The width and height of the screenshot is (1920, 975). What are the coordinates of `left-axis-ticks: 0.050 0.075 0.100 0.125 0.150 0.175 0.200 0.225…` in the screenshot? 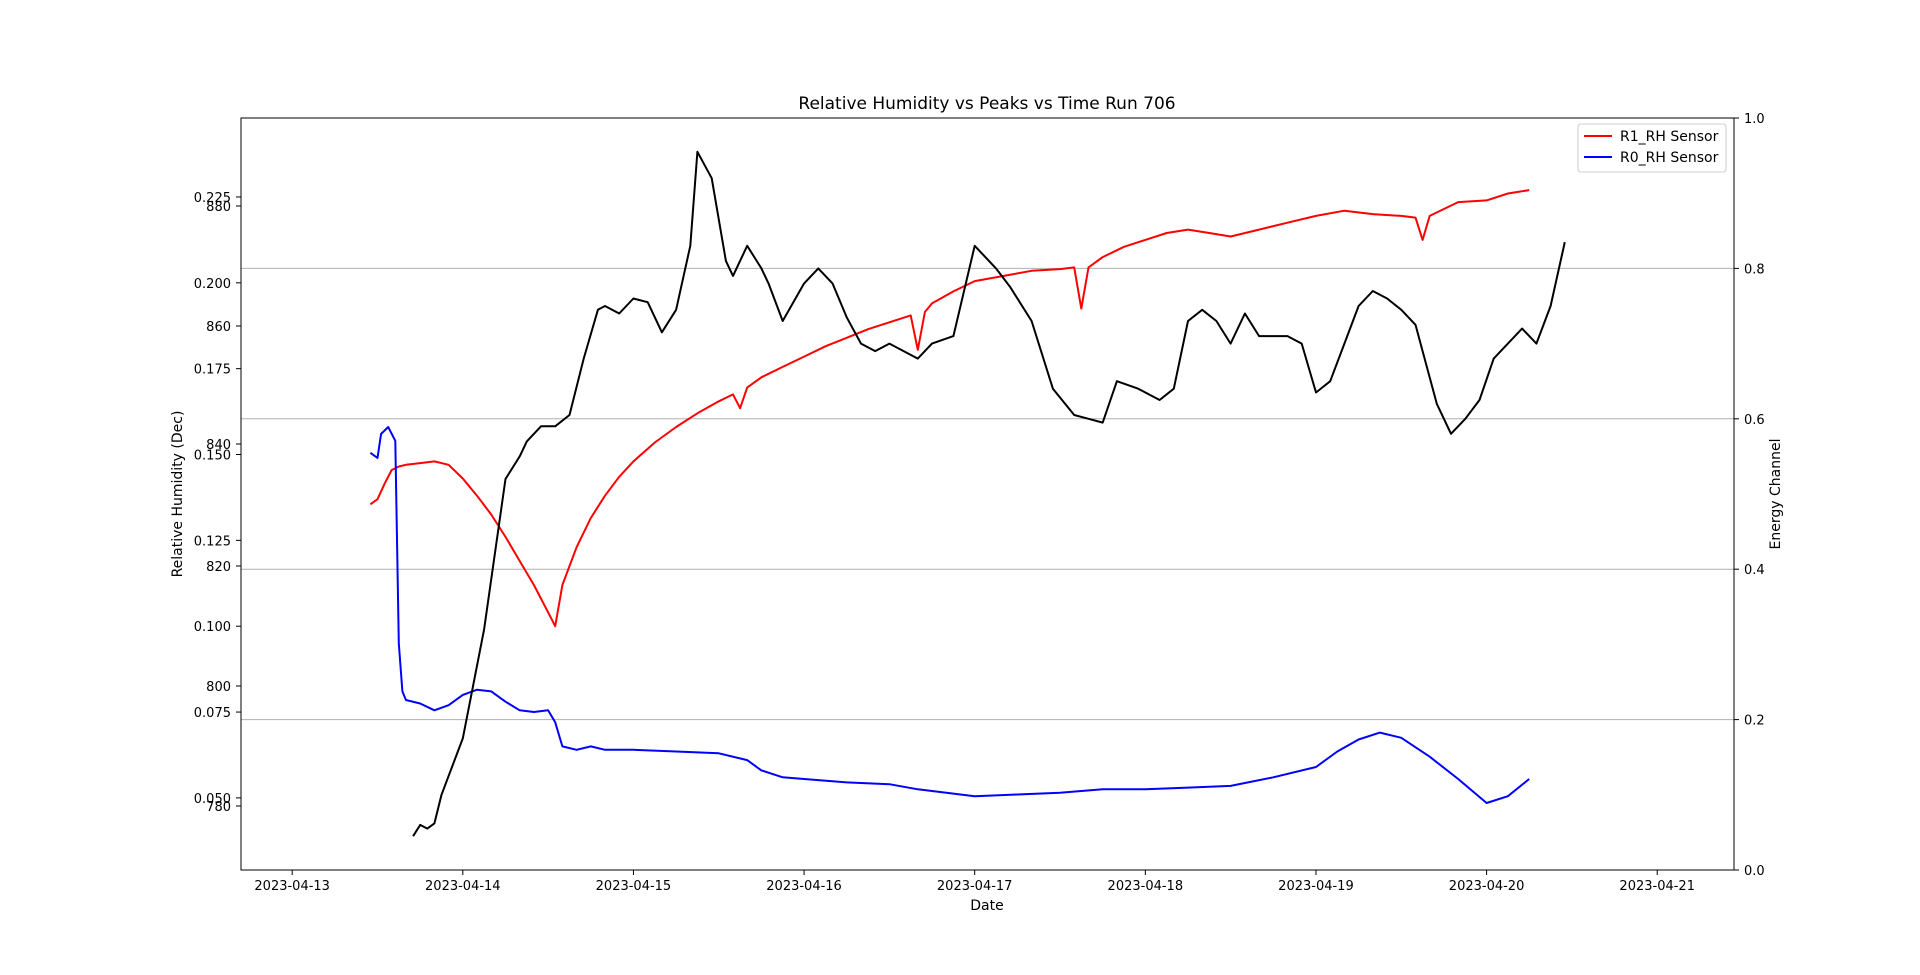 It's located at (217, 503).